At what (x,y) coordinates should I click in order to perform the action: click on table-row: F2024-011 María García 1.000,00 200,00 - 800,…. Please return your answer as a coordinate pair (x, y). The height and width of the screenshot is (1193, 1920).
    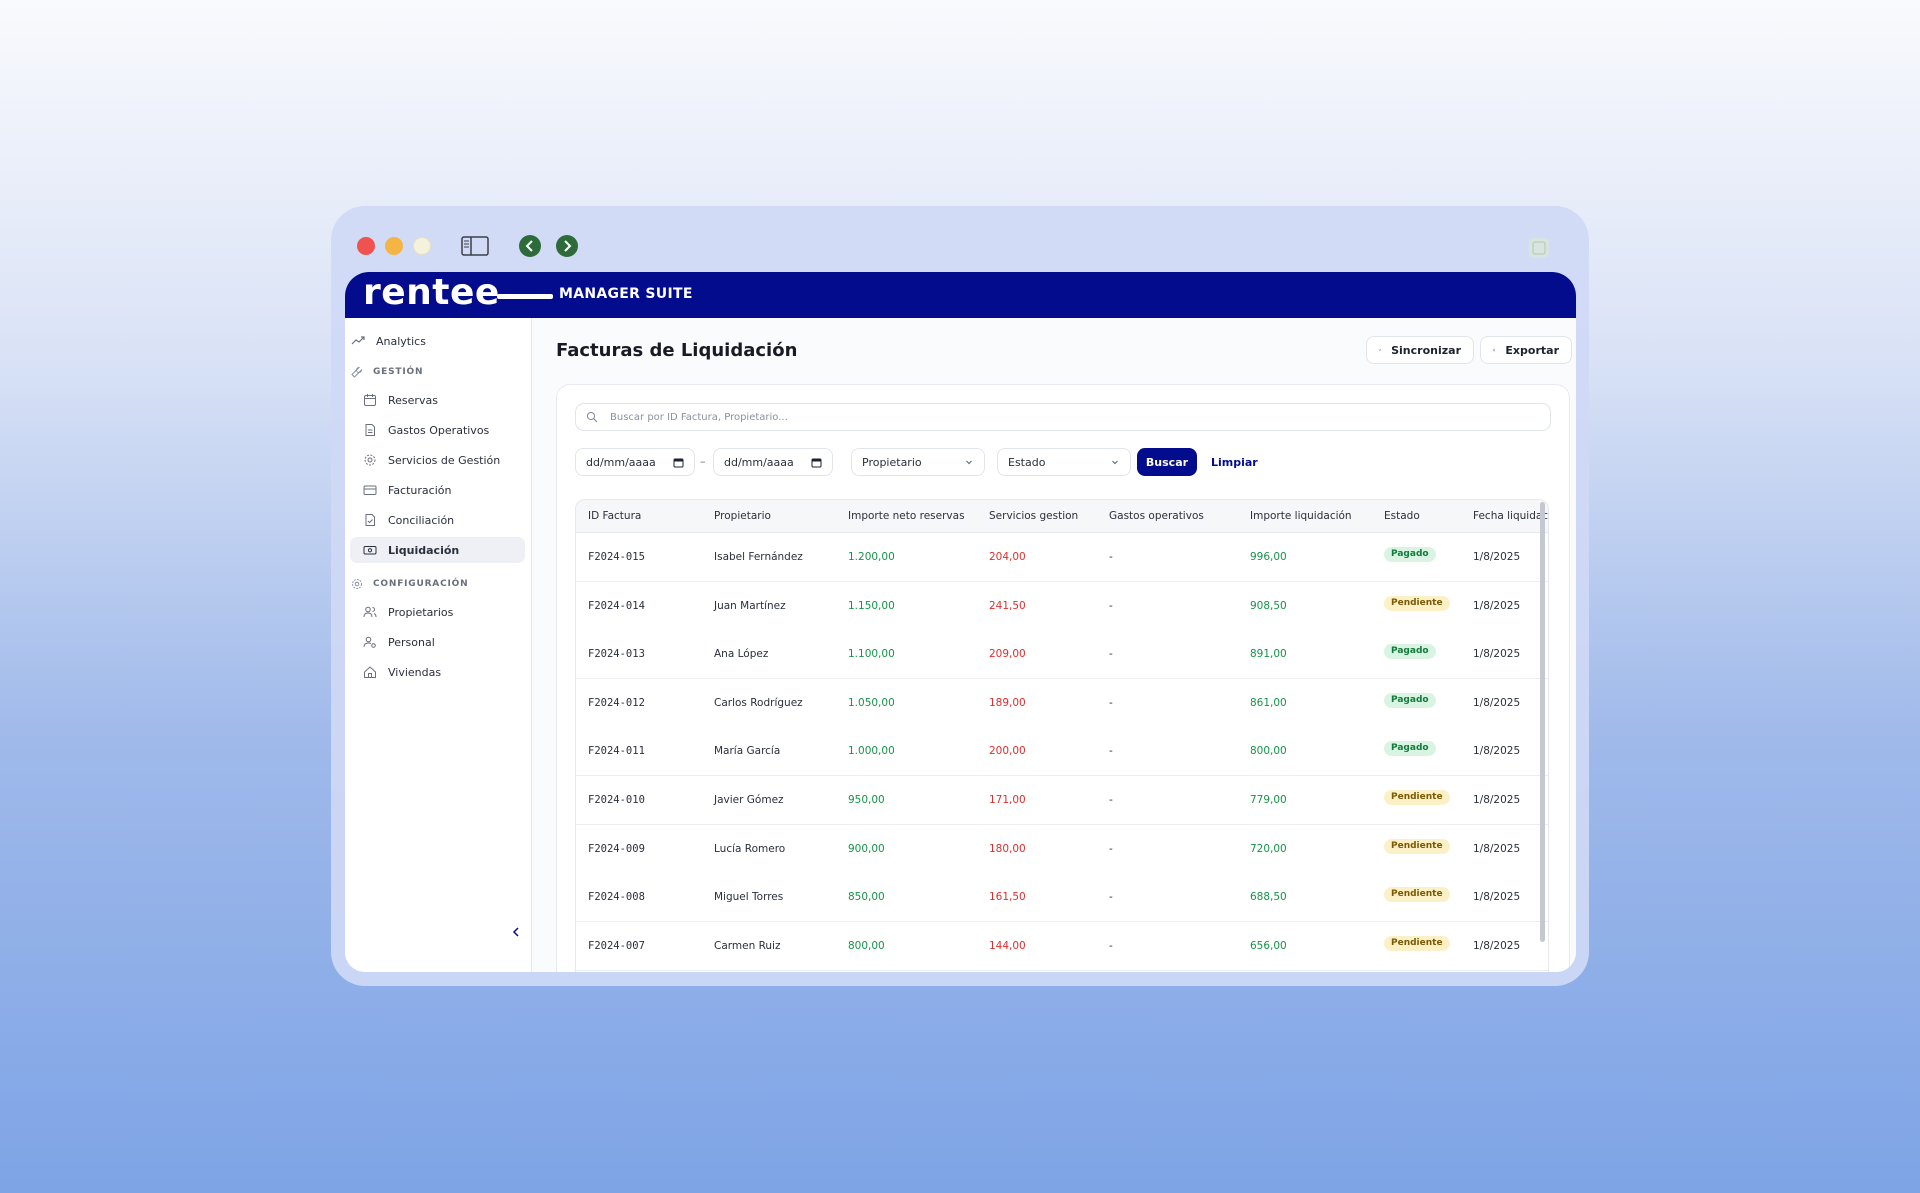
    Looking at the image, I should click on (1062, 752).